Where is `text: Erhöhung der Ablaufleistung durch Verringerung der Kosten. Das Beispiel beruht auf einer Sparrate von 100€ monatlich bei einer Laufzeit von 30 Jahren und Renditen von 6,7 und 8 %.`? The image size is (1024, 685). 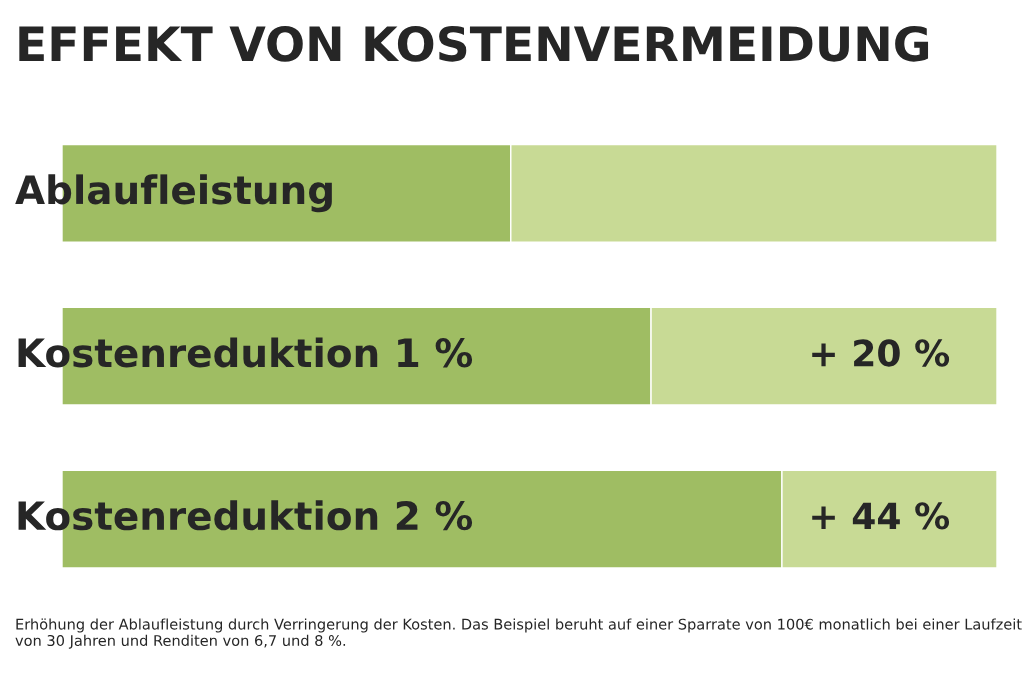 text: Erhöhung der Ablaufleistung durch Verringerung der Kosten. Das Beispiel beruht auf einer Sparrate von 100€ monatlich bei einer Laufzeit von 30 Jahren und Renditen von 6,7 und 8 %. is located at coordinates (518, 633).